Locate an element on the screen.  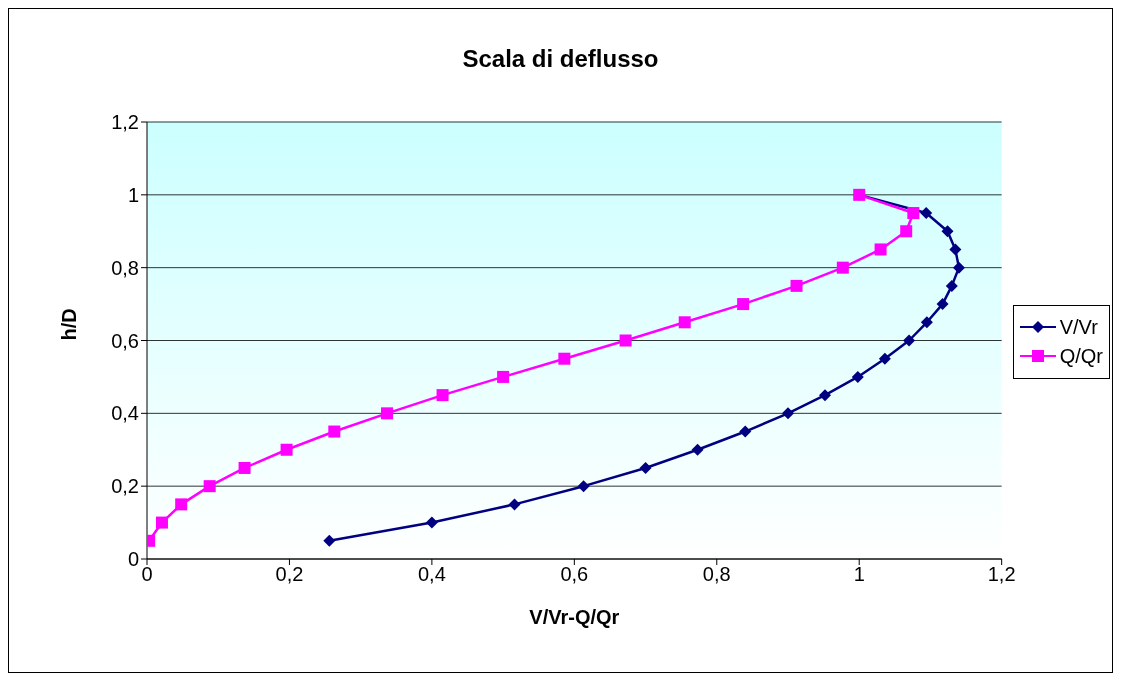
y-tick-label: 0,4 is located at coordinates (125, 413).